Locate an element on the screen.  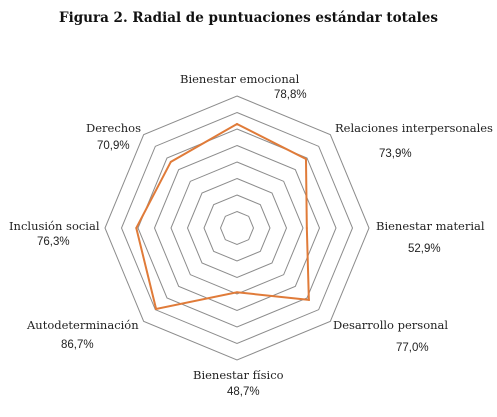
axis-label-derechos: Derechos is located at coordinates (114, 128).